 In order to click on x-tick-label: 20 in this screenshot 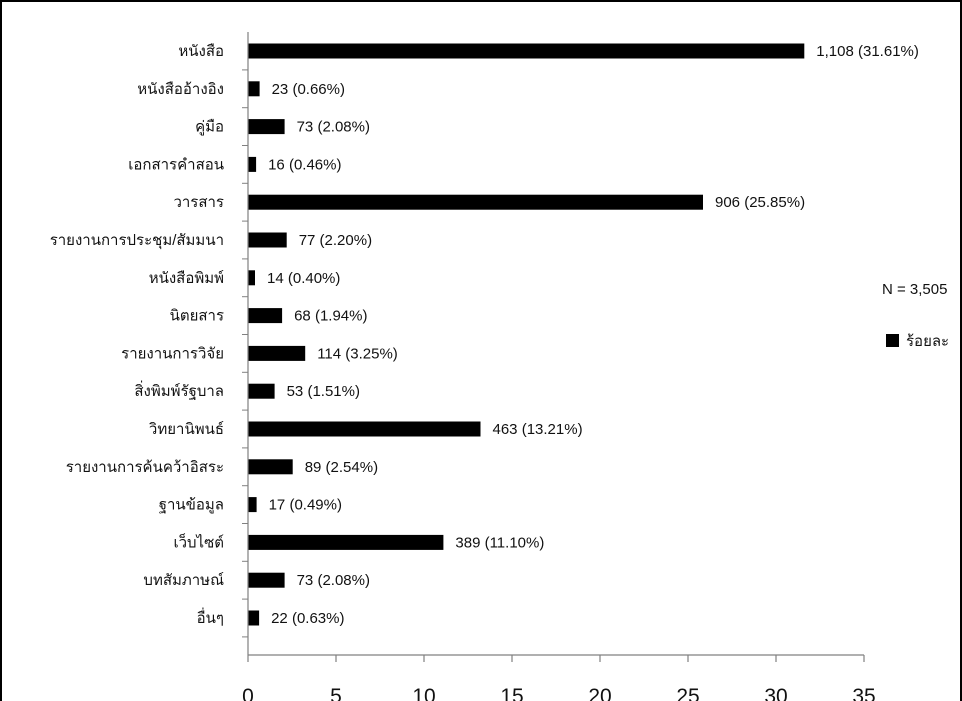, I will do `click(599, 693)`.